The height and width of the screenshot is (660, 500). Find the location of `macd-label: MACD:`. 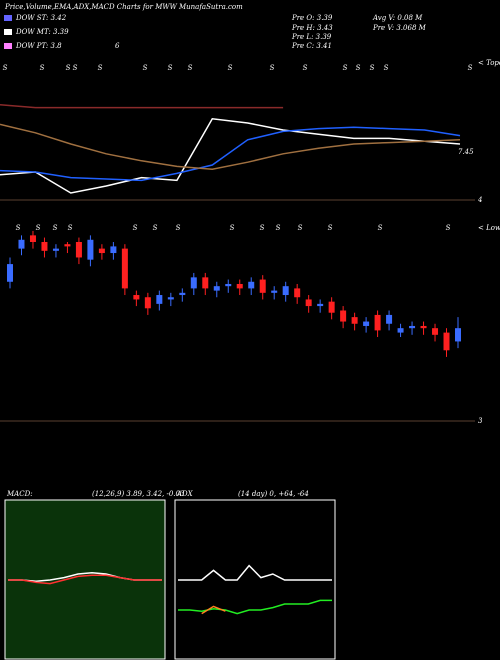

macd-label: MACD: is located at coordinates (19, 494).